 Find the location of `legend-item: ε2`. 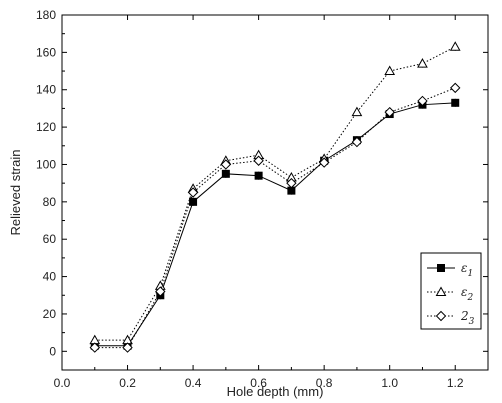

legend-item: ε2 is located at coordinates (450, 294).